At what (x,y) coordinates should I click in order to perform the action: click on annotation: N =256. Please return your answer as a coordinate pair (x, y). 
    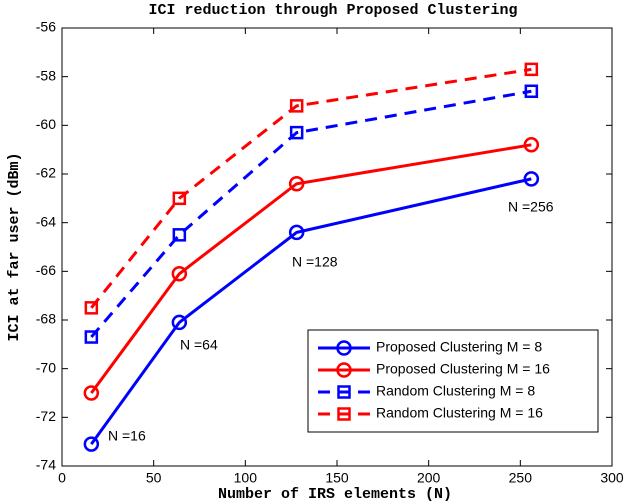
    Looking at the image, I should click on (531, 207).